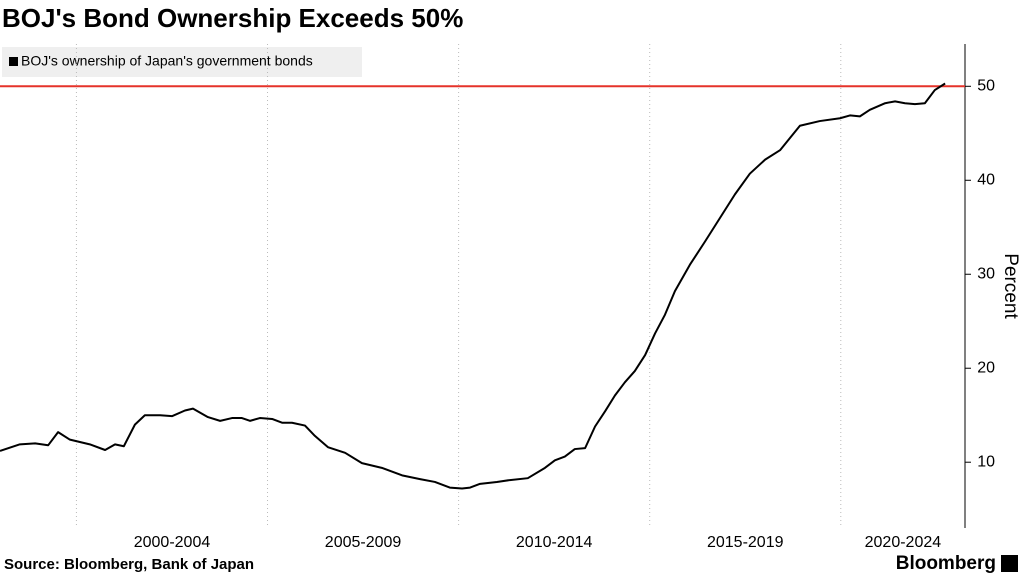 This screenshot has width=1024, height=576. I want to click on brand: Bloomberg, so click(946, 563).